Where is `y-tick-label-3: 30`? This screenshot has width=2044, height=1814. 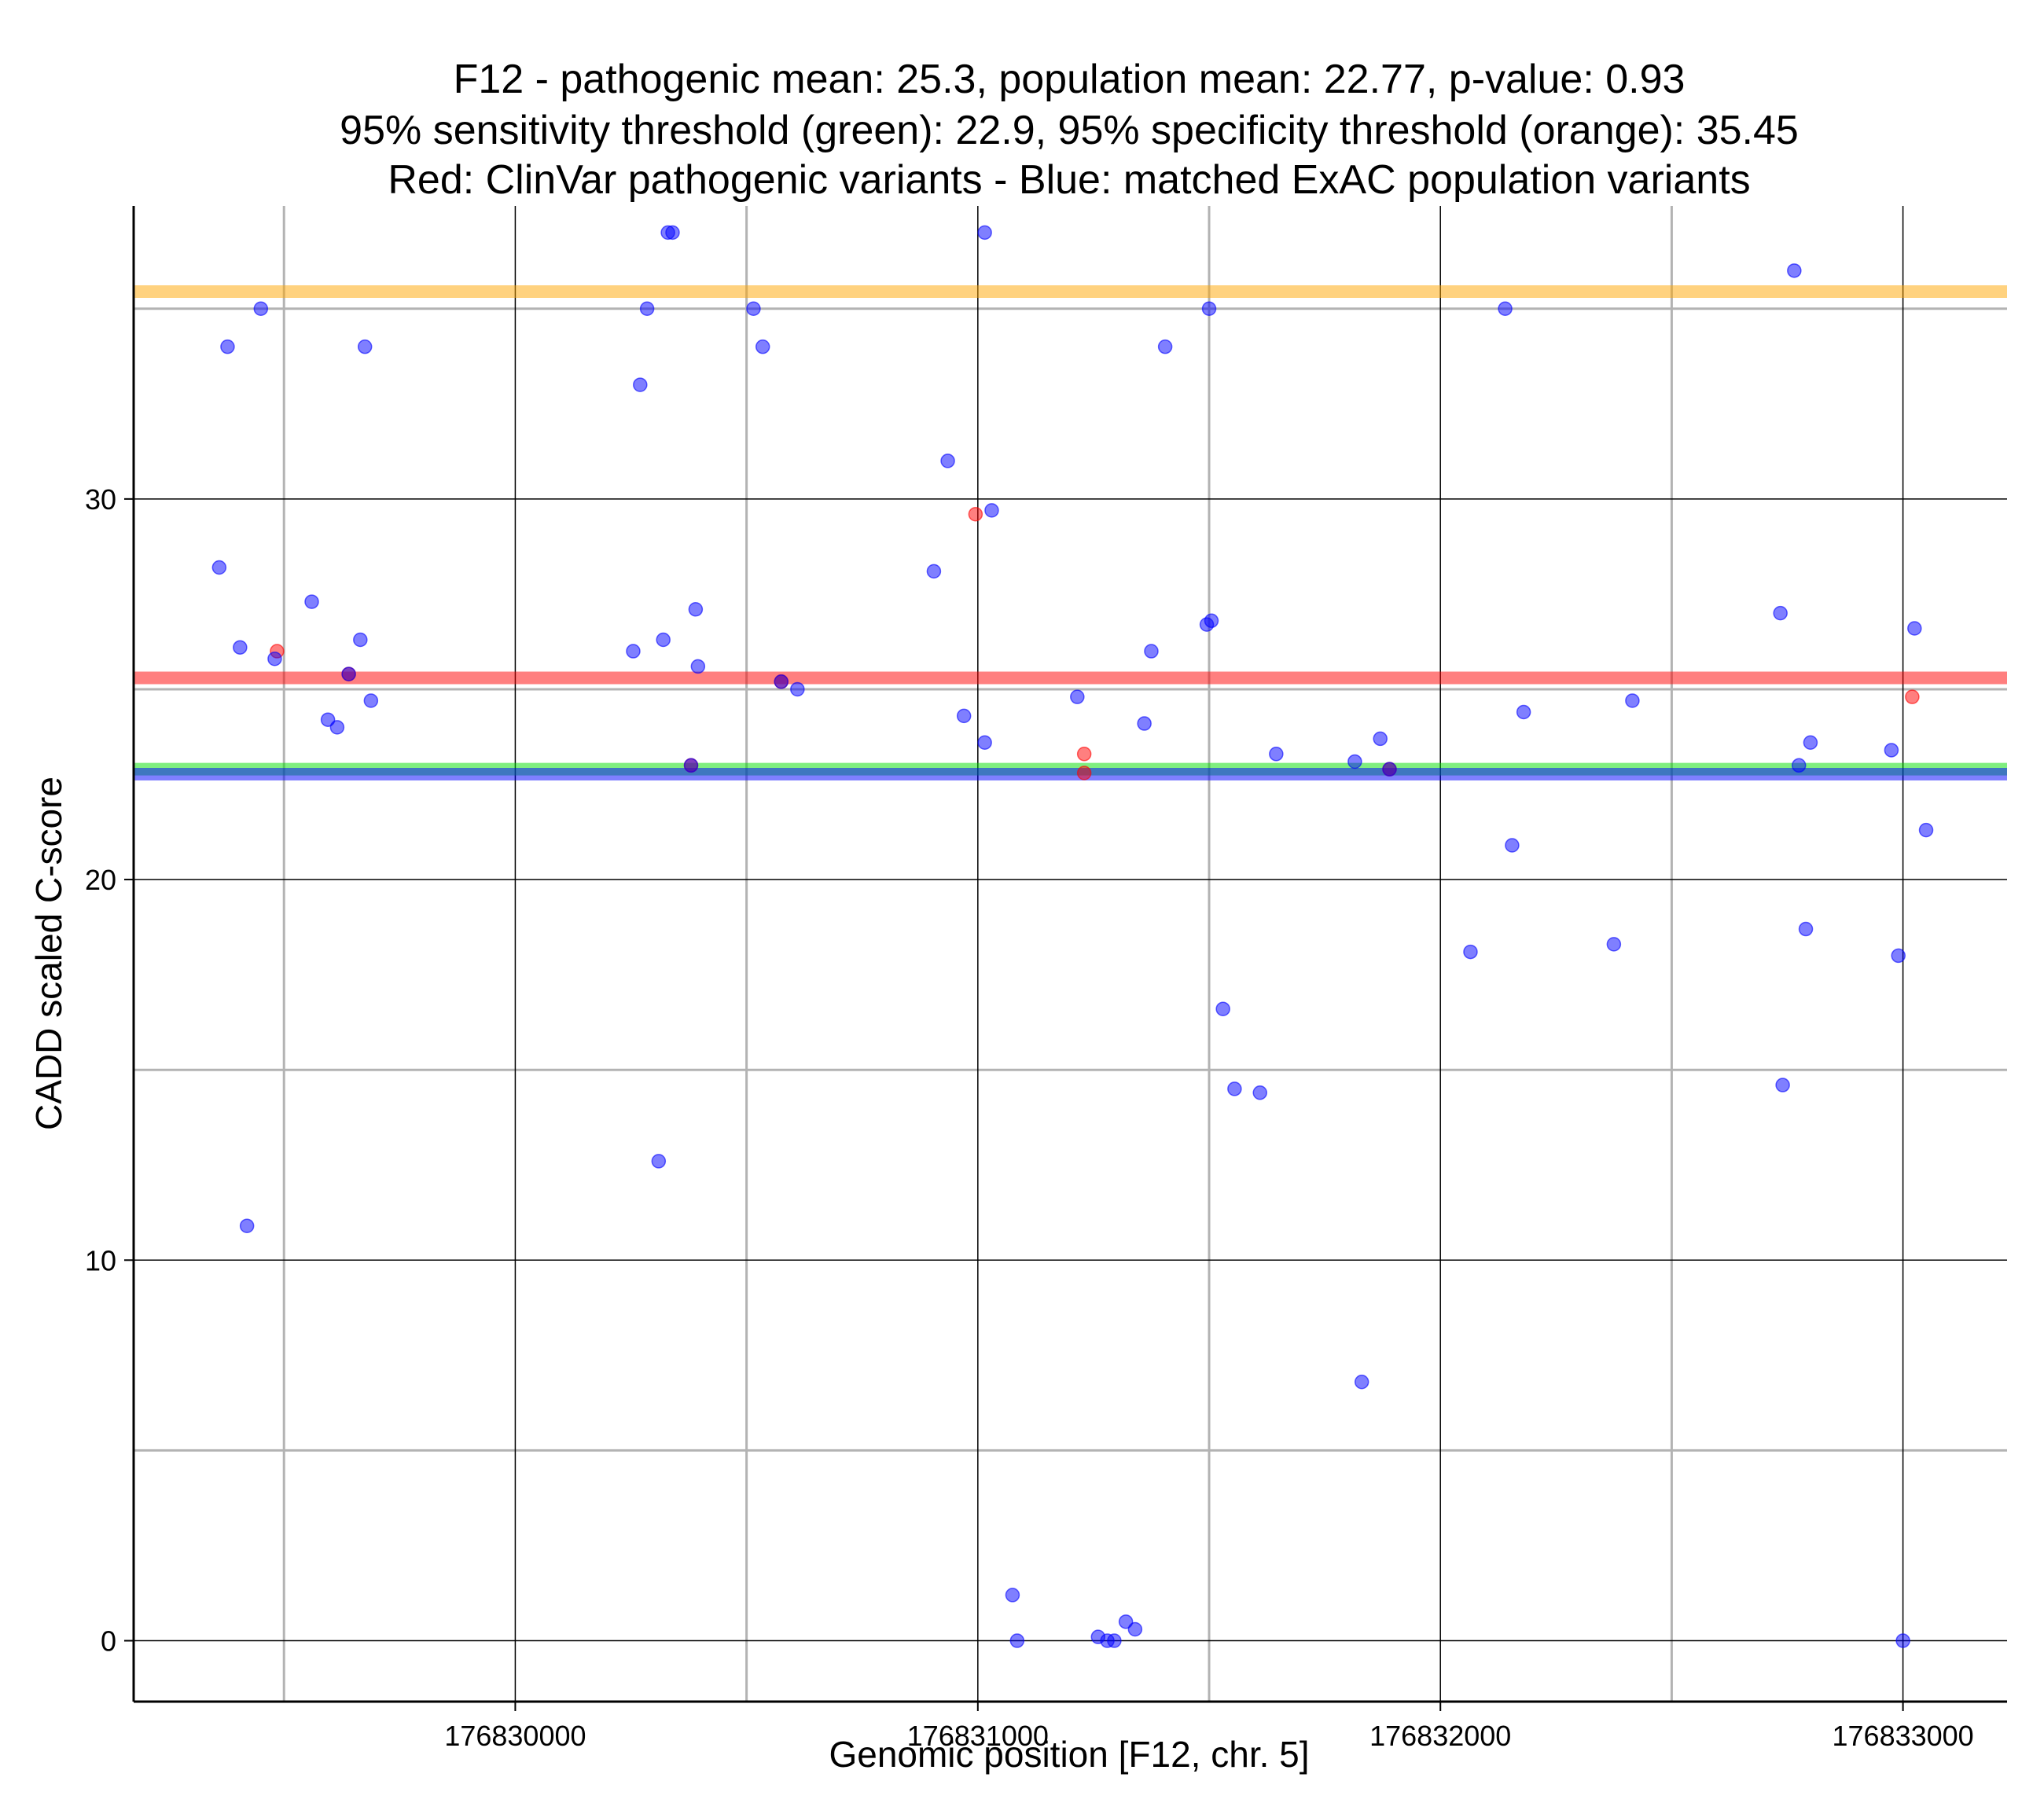
y-tick-label-3: 30 is located at coordinates (101, 500).